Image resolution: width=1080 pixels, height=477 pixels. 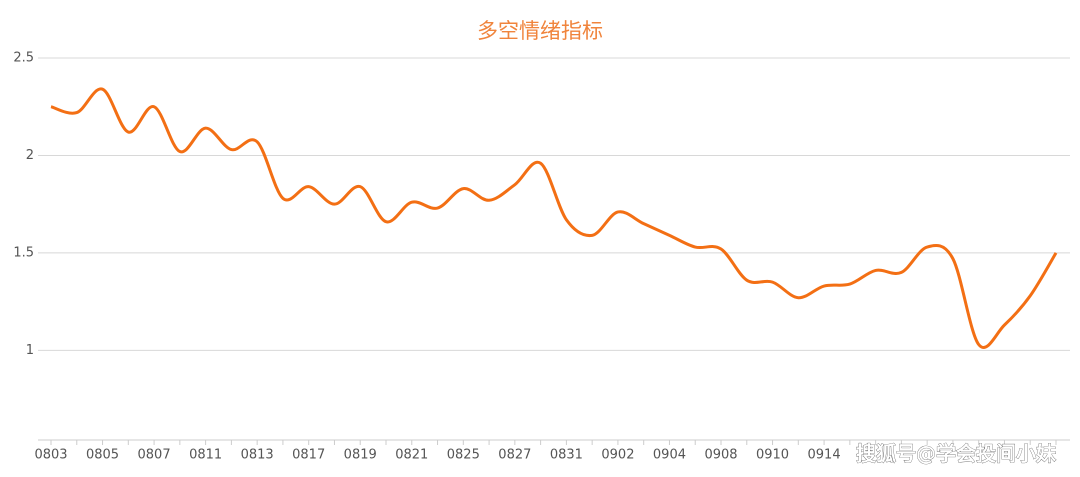 I want to click on x-tick-label: 0821, so click(x=411, y=455).